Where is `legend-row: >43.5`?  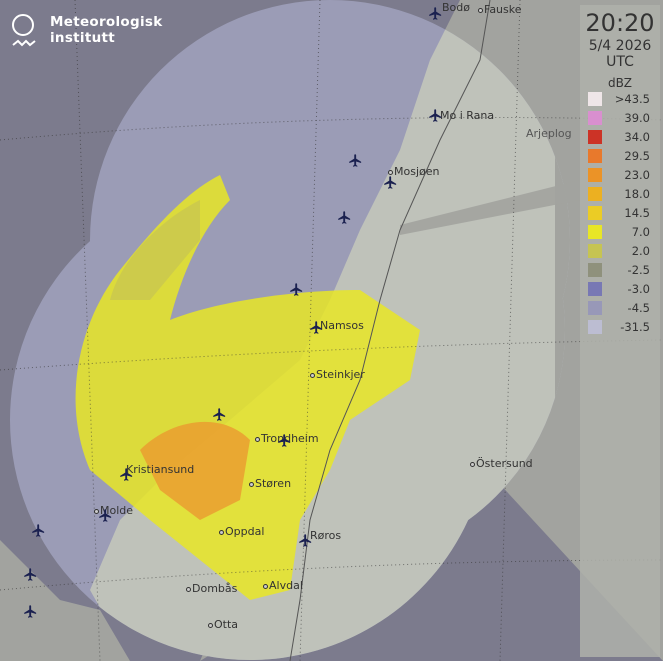 legend-row: >43.5 is located at coordinates (620, 99).